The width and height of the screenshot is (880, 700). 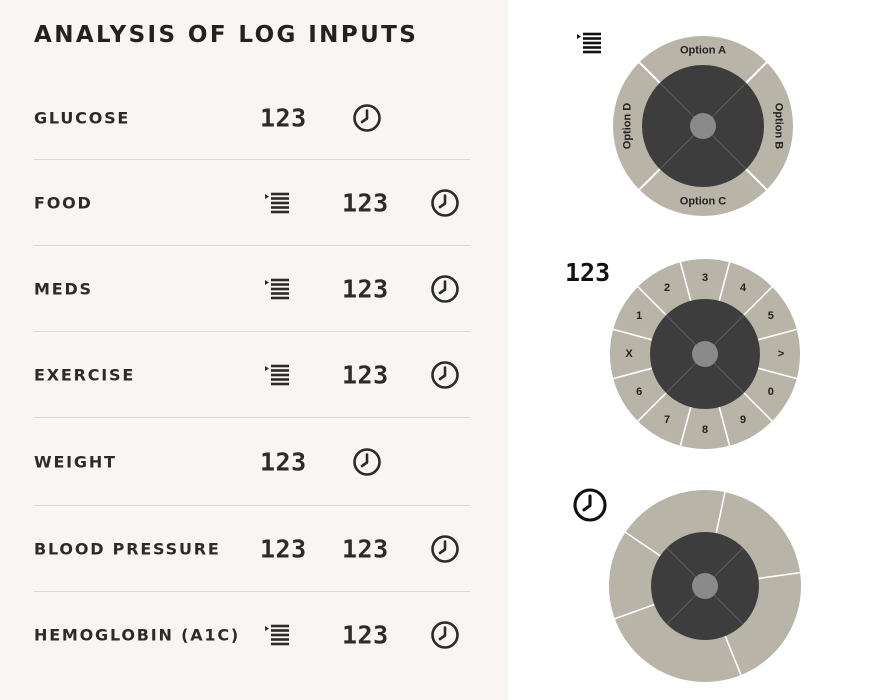 What do you see at coordinates (252, 203) in the screenshot?
I see `log-row-food: FOOD 123` at bounding box center [252, 203].